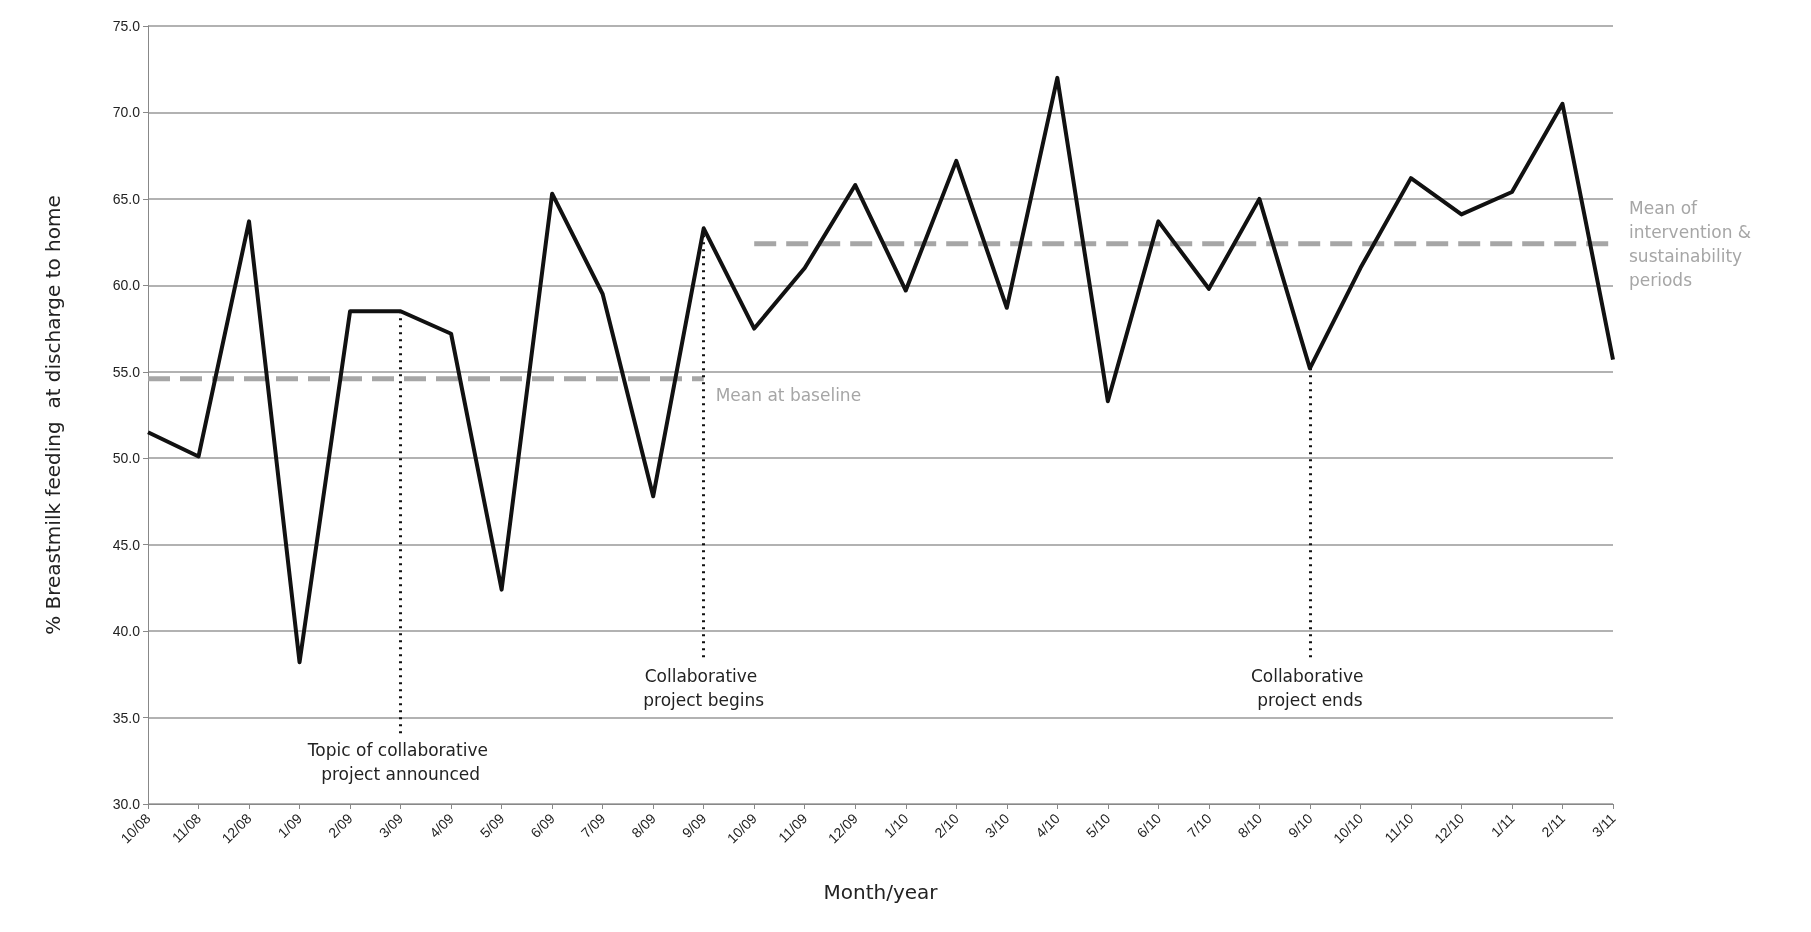 This screenshot has width=1811, height=932. Describe the element at coordinates (1693, 243) in the screenshot. I see `series-label: Mean of intervention & sustainability periods` at that location.